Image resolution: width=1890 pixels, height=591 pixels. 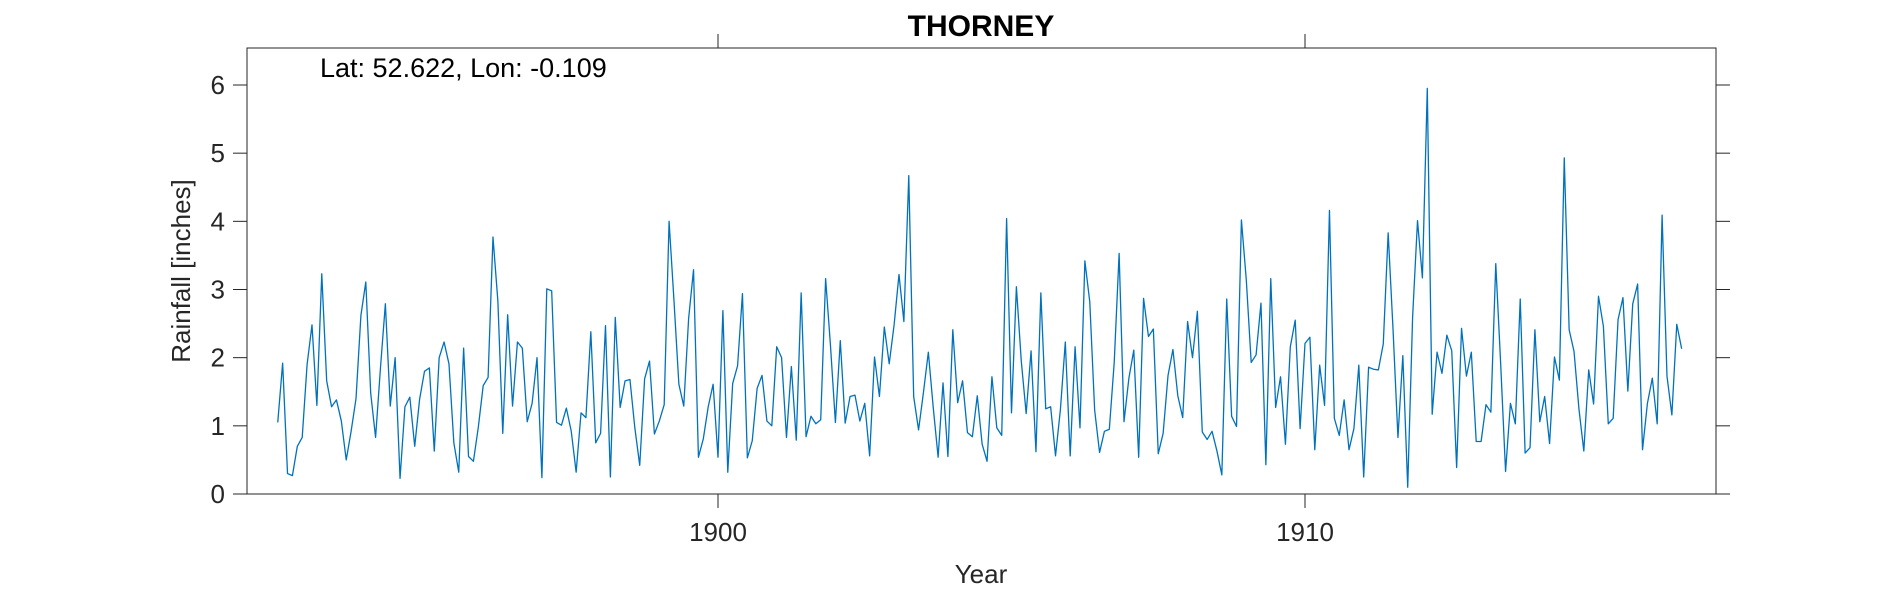 I want to click on x-tick-label: 1910, so click(x=1305, y=532).